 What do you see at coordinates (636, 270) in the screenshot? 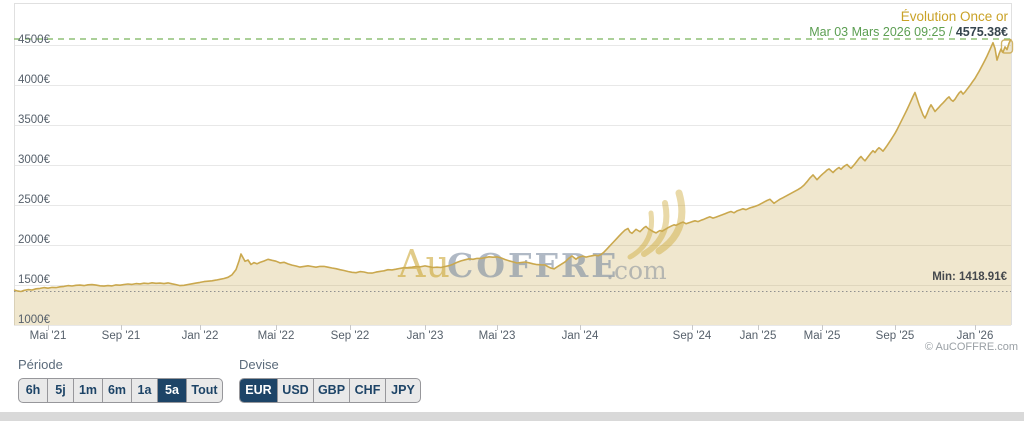
I see `watermark-com: .com` at bounding box center [636, 270].